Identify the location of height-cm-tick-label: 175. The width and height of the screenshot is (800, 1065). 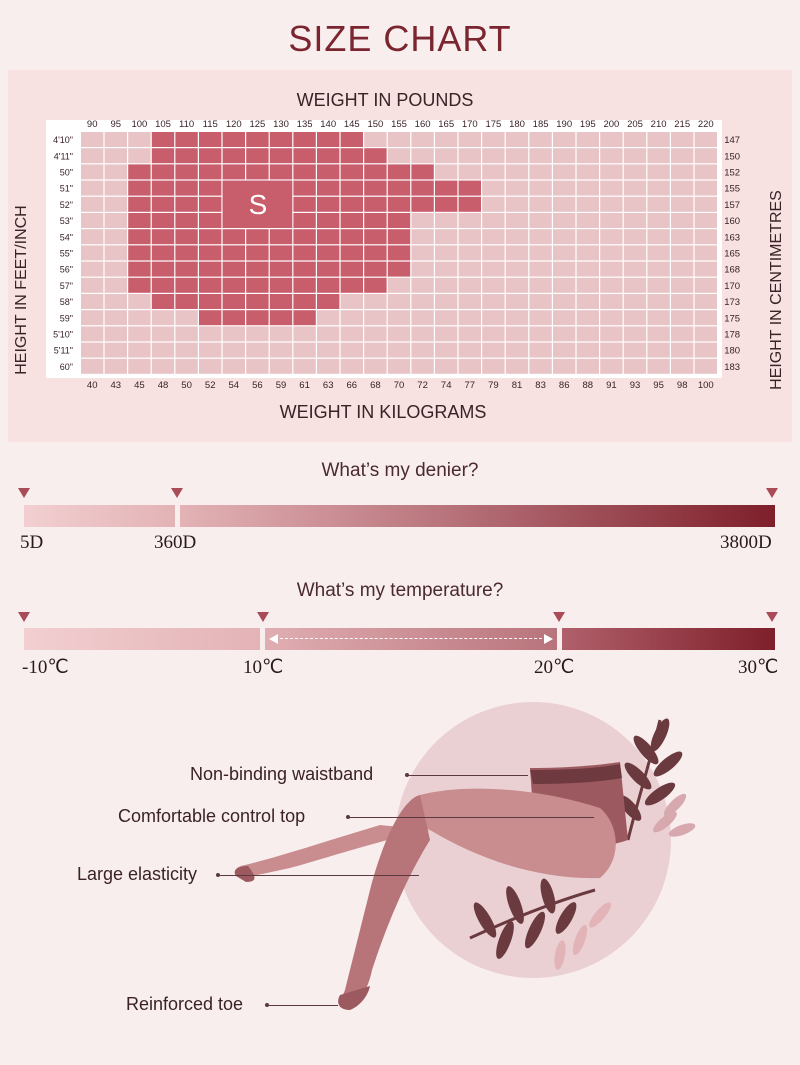
(732, 318).